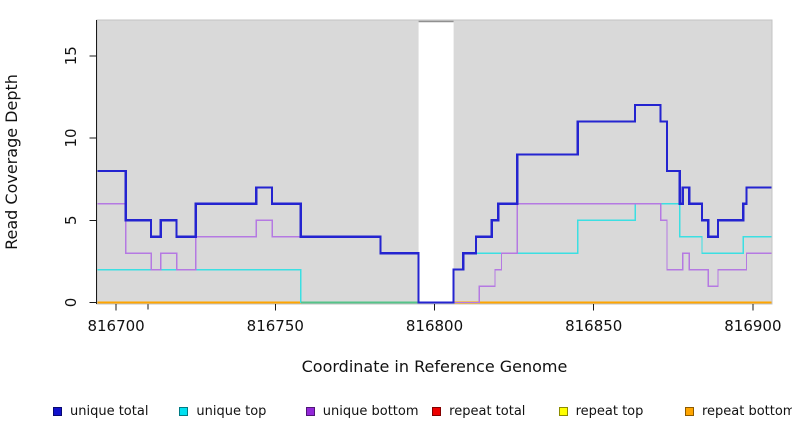  I want to click on legend-item-repeat-bottom: repeat bottom, so click(738, 411).